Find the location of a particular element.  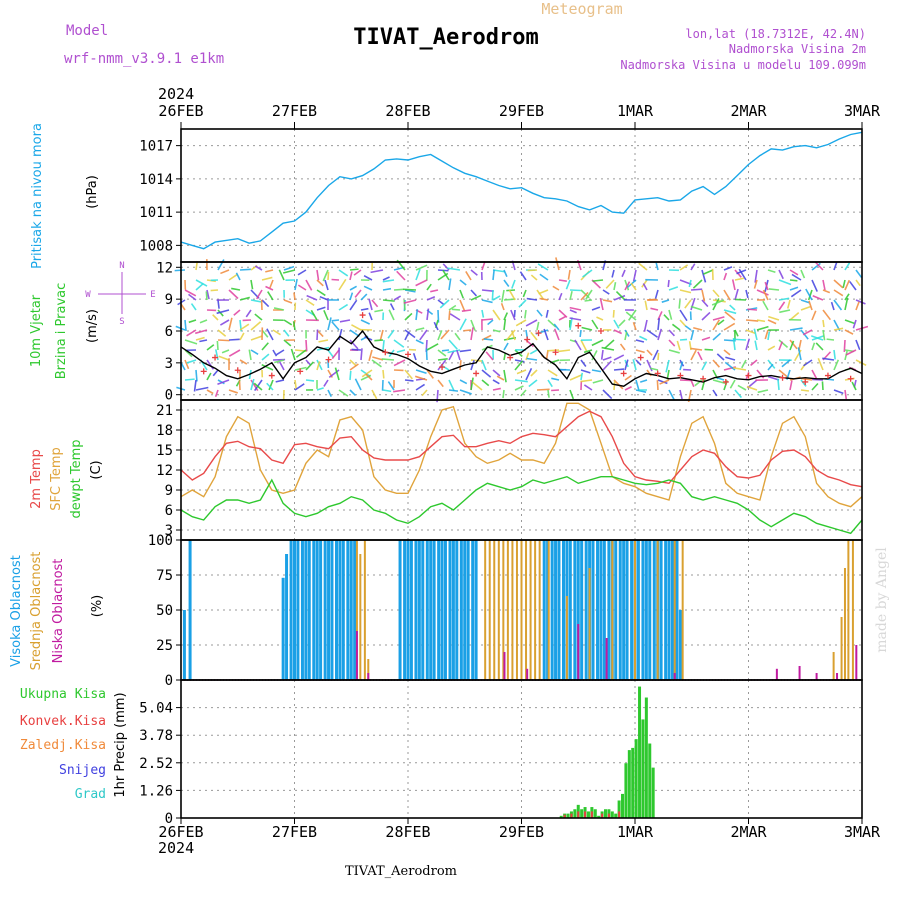

page-title: TIVAT_Aerodrom is located at coordinates (445, 37).